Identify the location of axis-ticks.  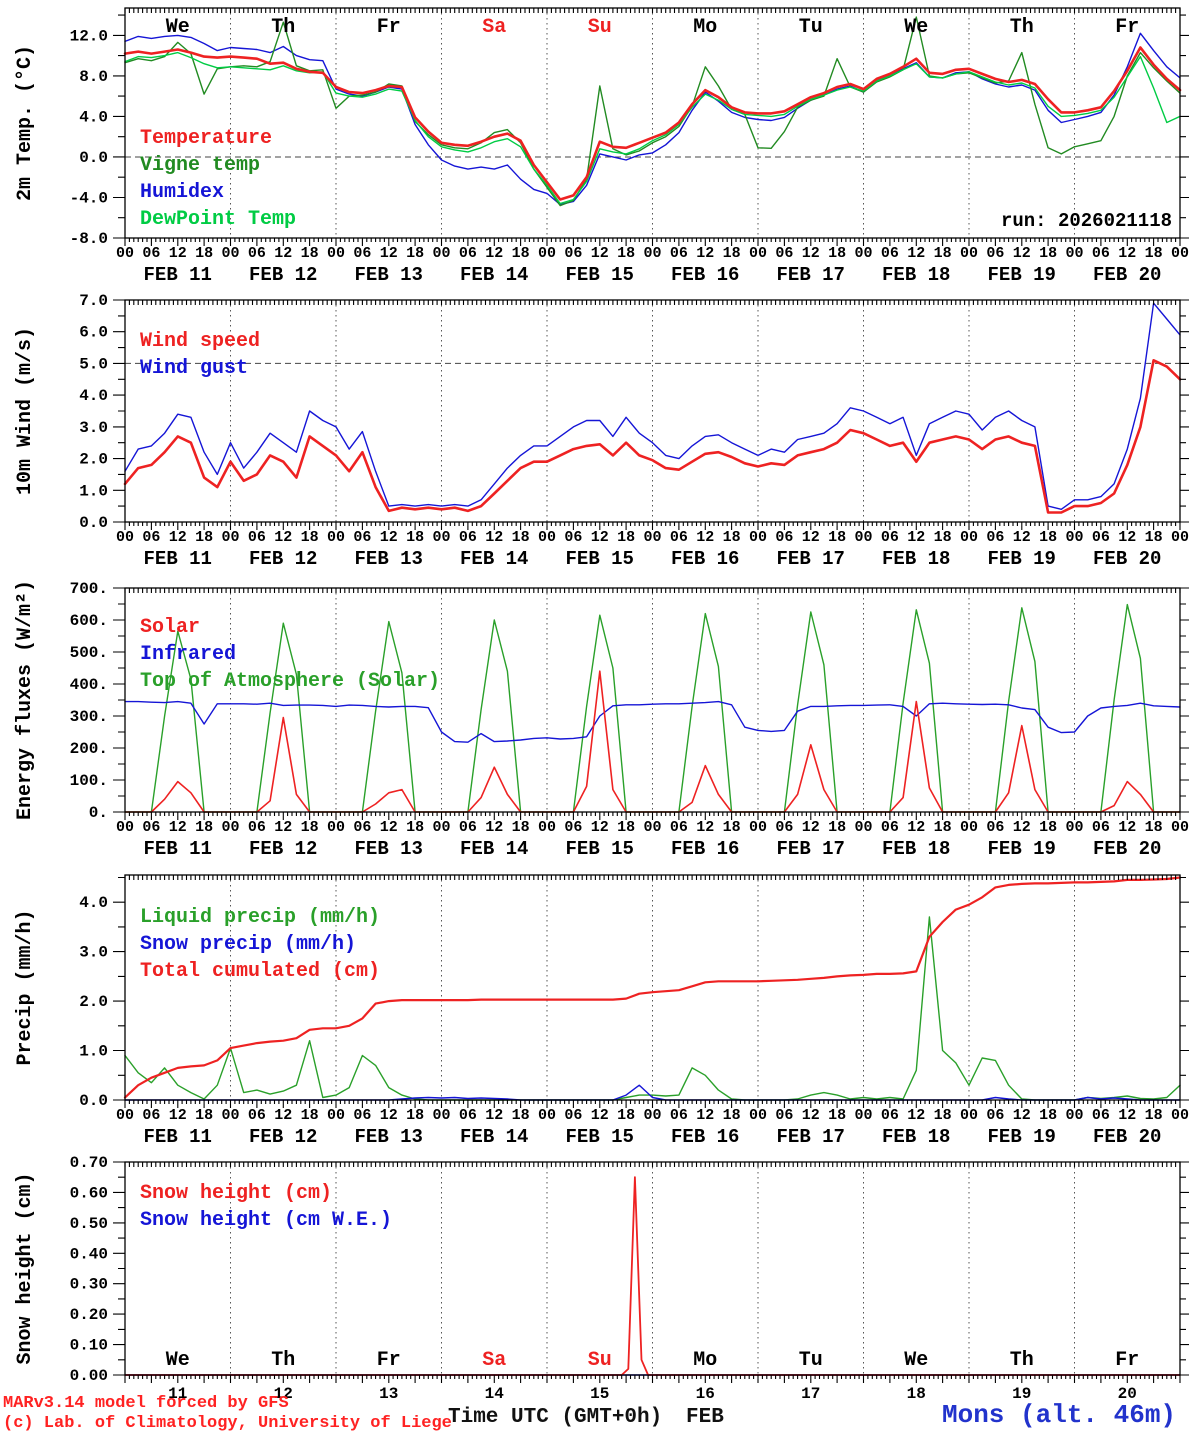
(651, 127).